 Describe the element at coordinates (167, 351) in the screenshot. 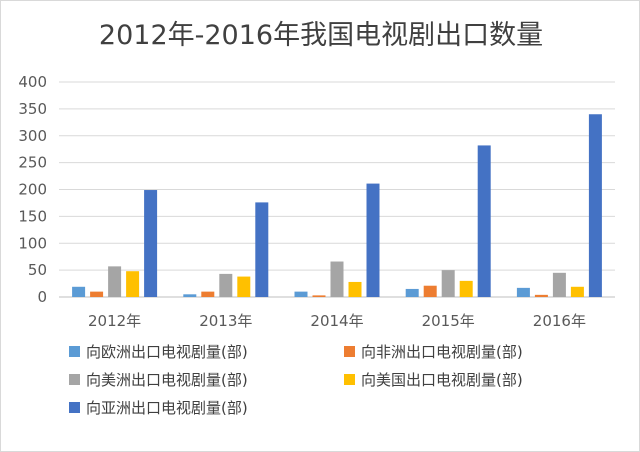

I see `legend-label: 向欧洲出口电视剧量(部)` at that location.